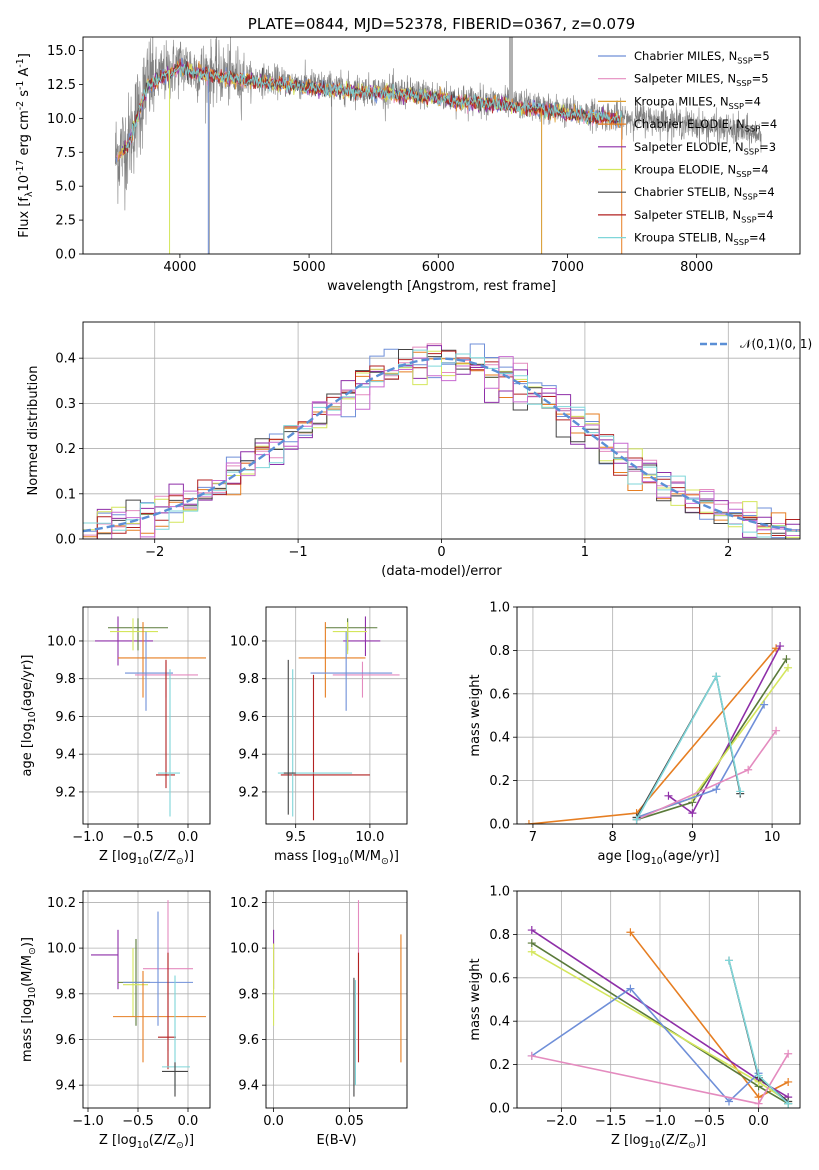  I want to click on spectrum-plot-area, so click(438, 145).